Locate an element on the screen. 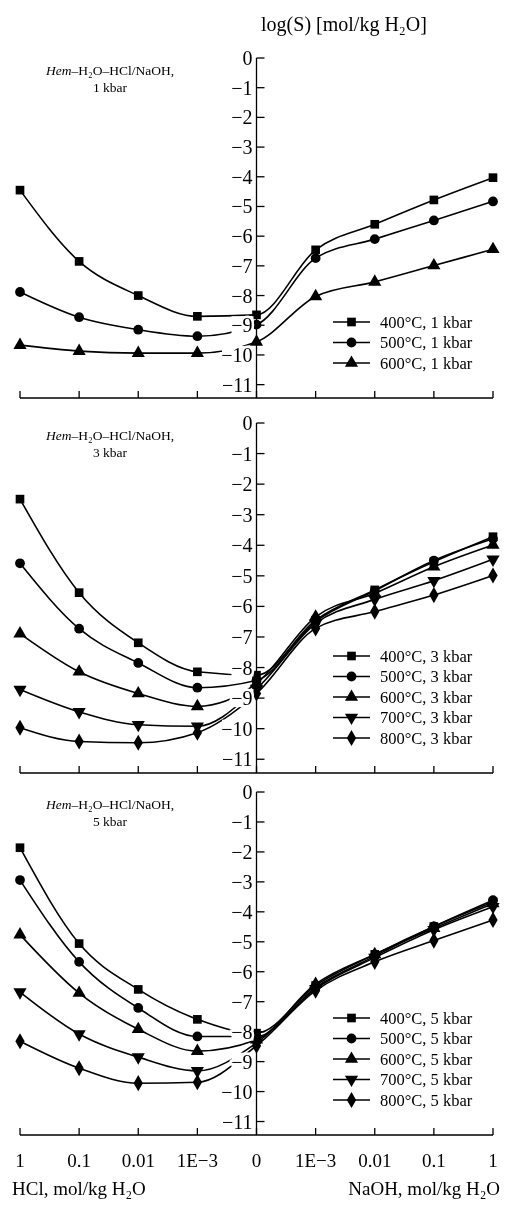 Image resolution: width=514 pixels, height=1207 pixels. legend-label: 400°C, 5 kbar is located at coordinates (426, 1018).